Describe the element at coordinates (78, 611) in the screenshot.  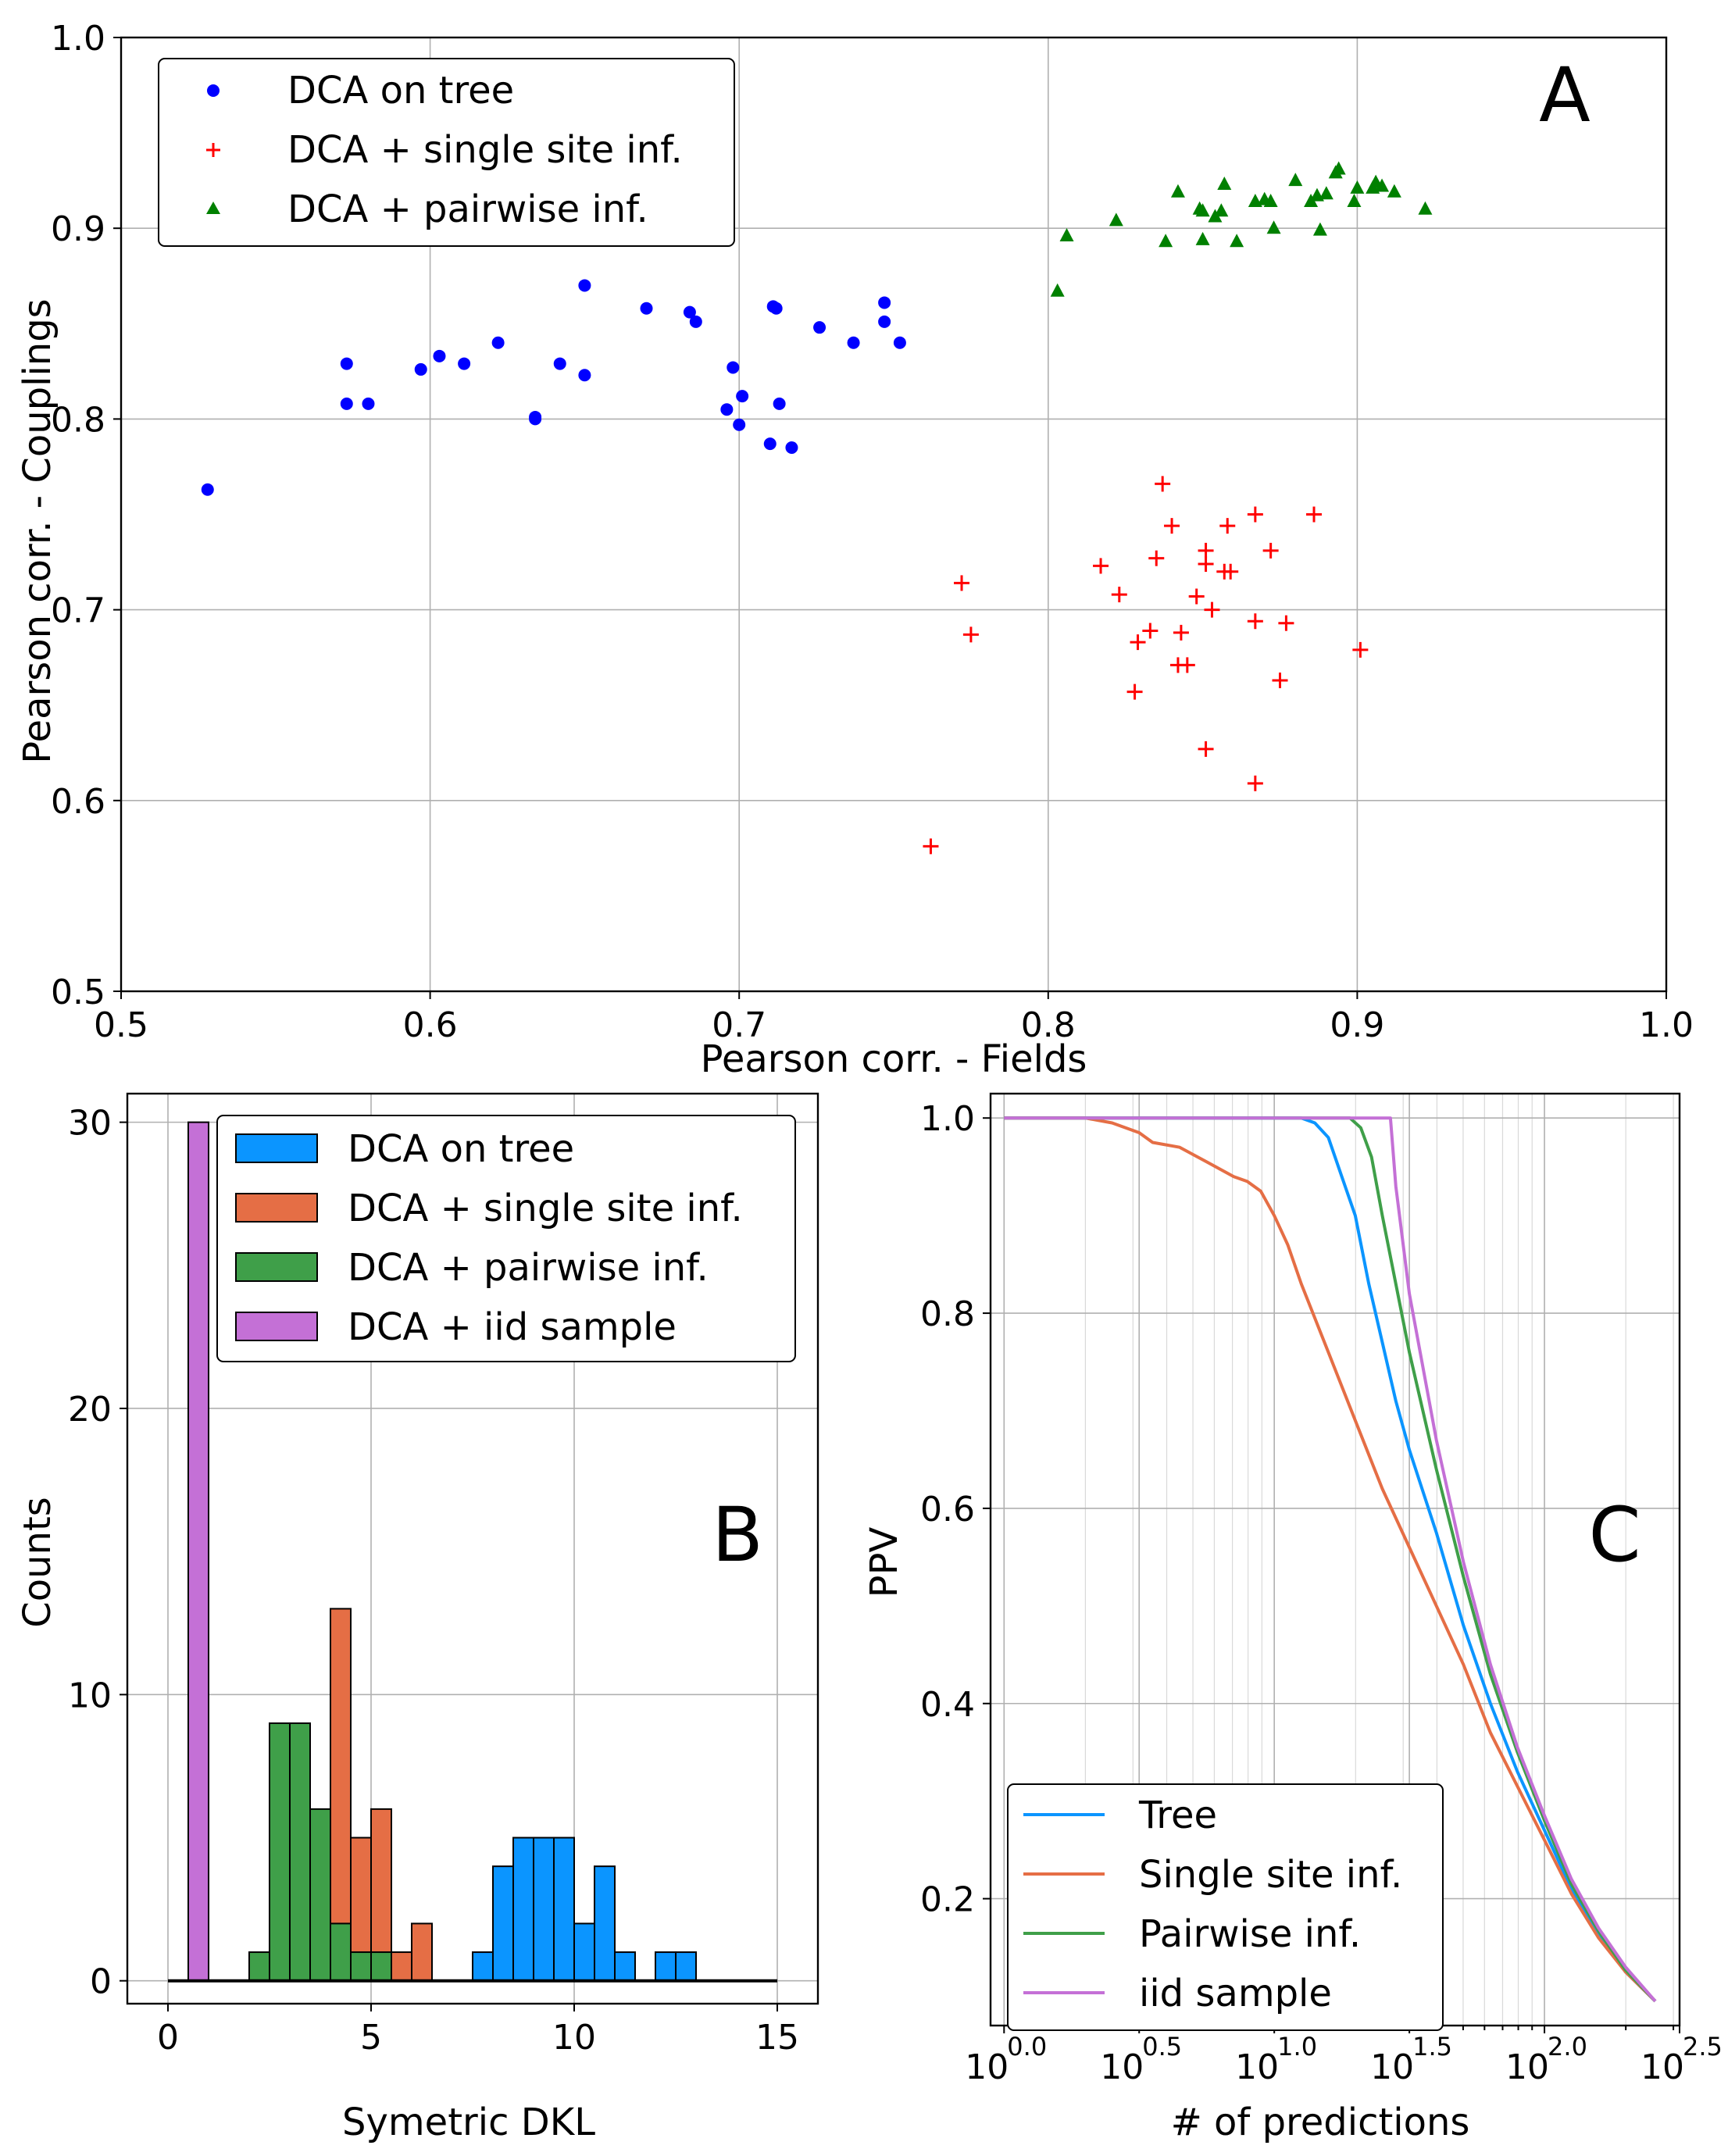
I see `panel-a-ytick-label: 0.7` at that location.